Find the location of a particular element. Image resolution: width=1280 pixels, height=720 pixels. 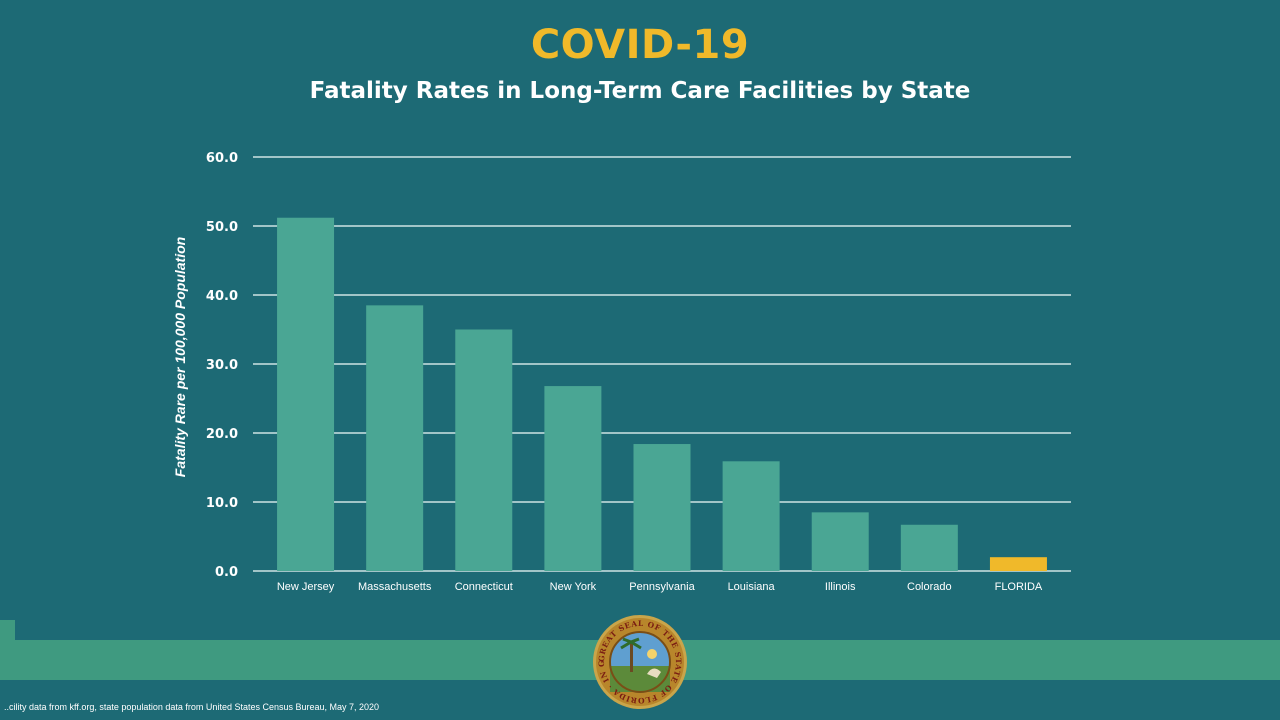

bar-illinois is located at coordinates (840, 541).